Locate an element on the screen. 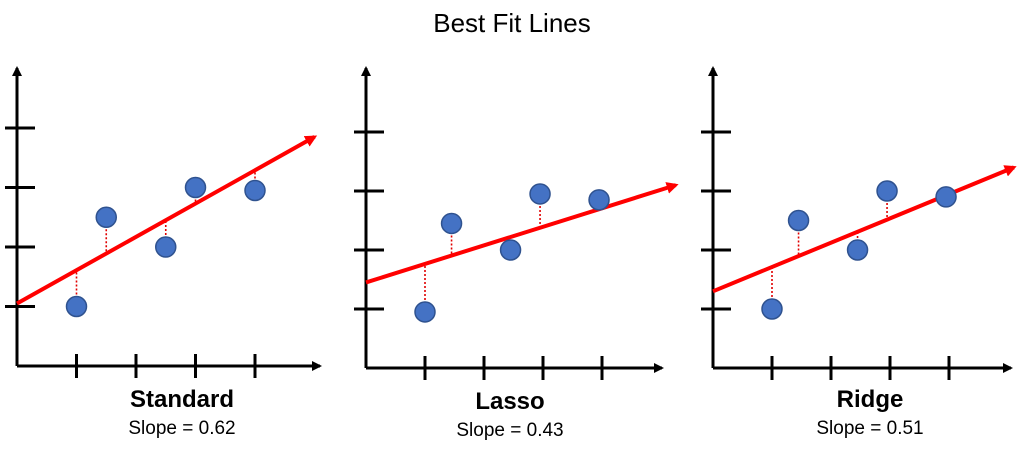 The height and width of the screenshot is (455, 1024). panel-title-standard: Standard is located at coordinates (181, 399).